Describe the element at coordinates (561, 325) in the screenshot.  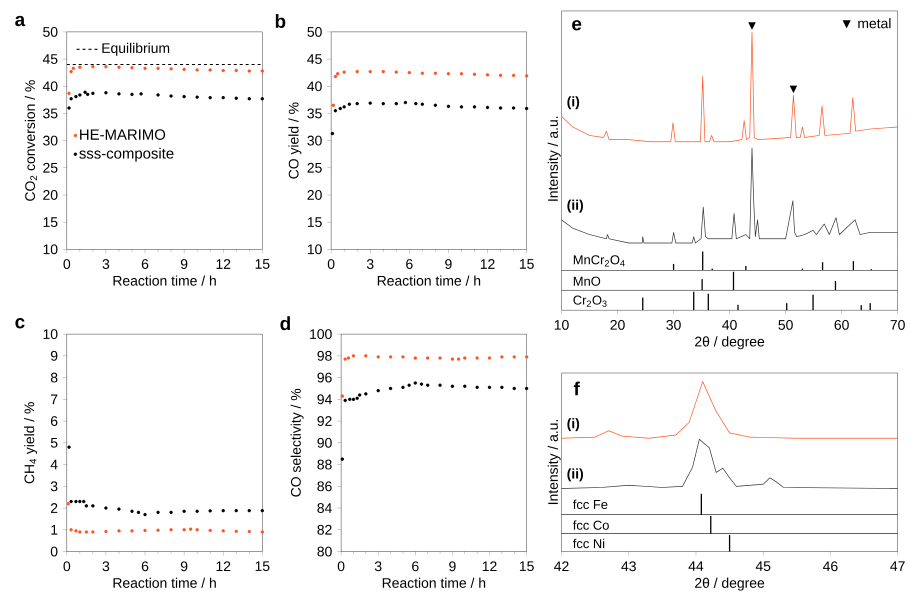
I see `x-tick-label: 10` at that location.